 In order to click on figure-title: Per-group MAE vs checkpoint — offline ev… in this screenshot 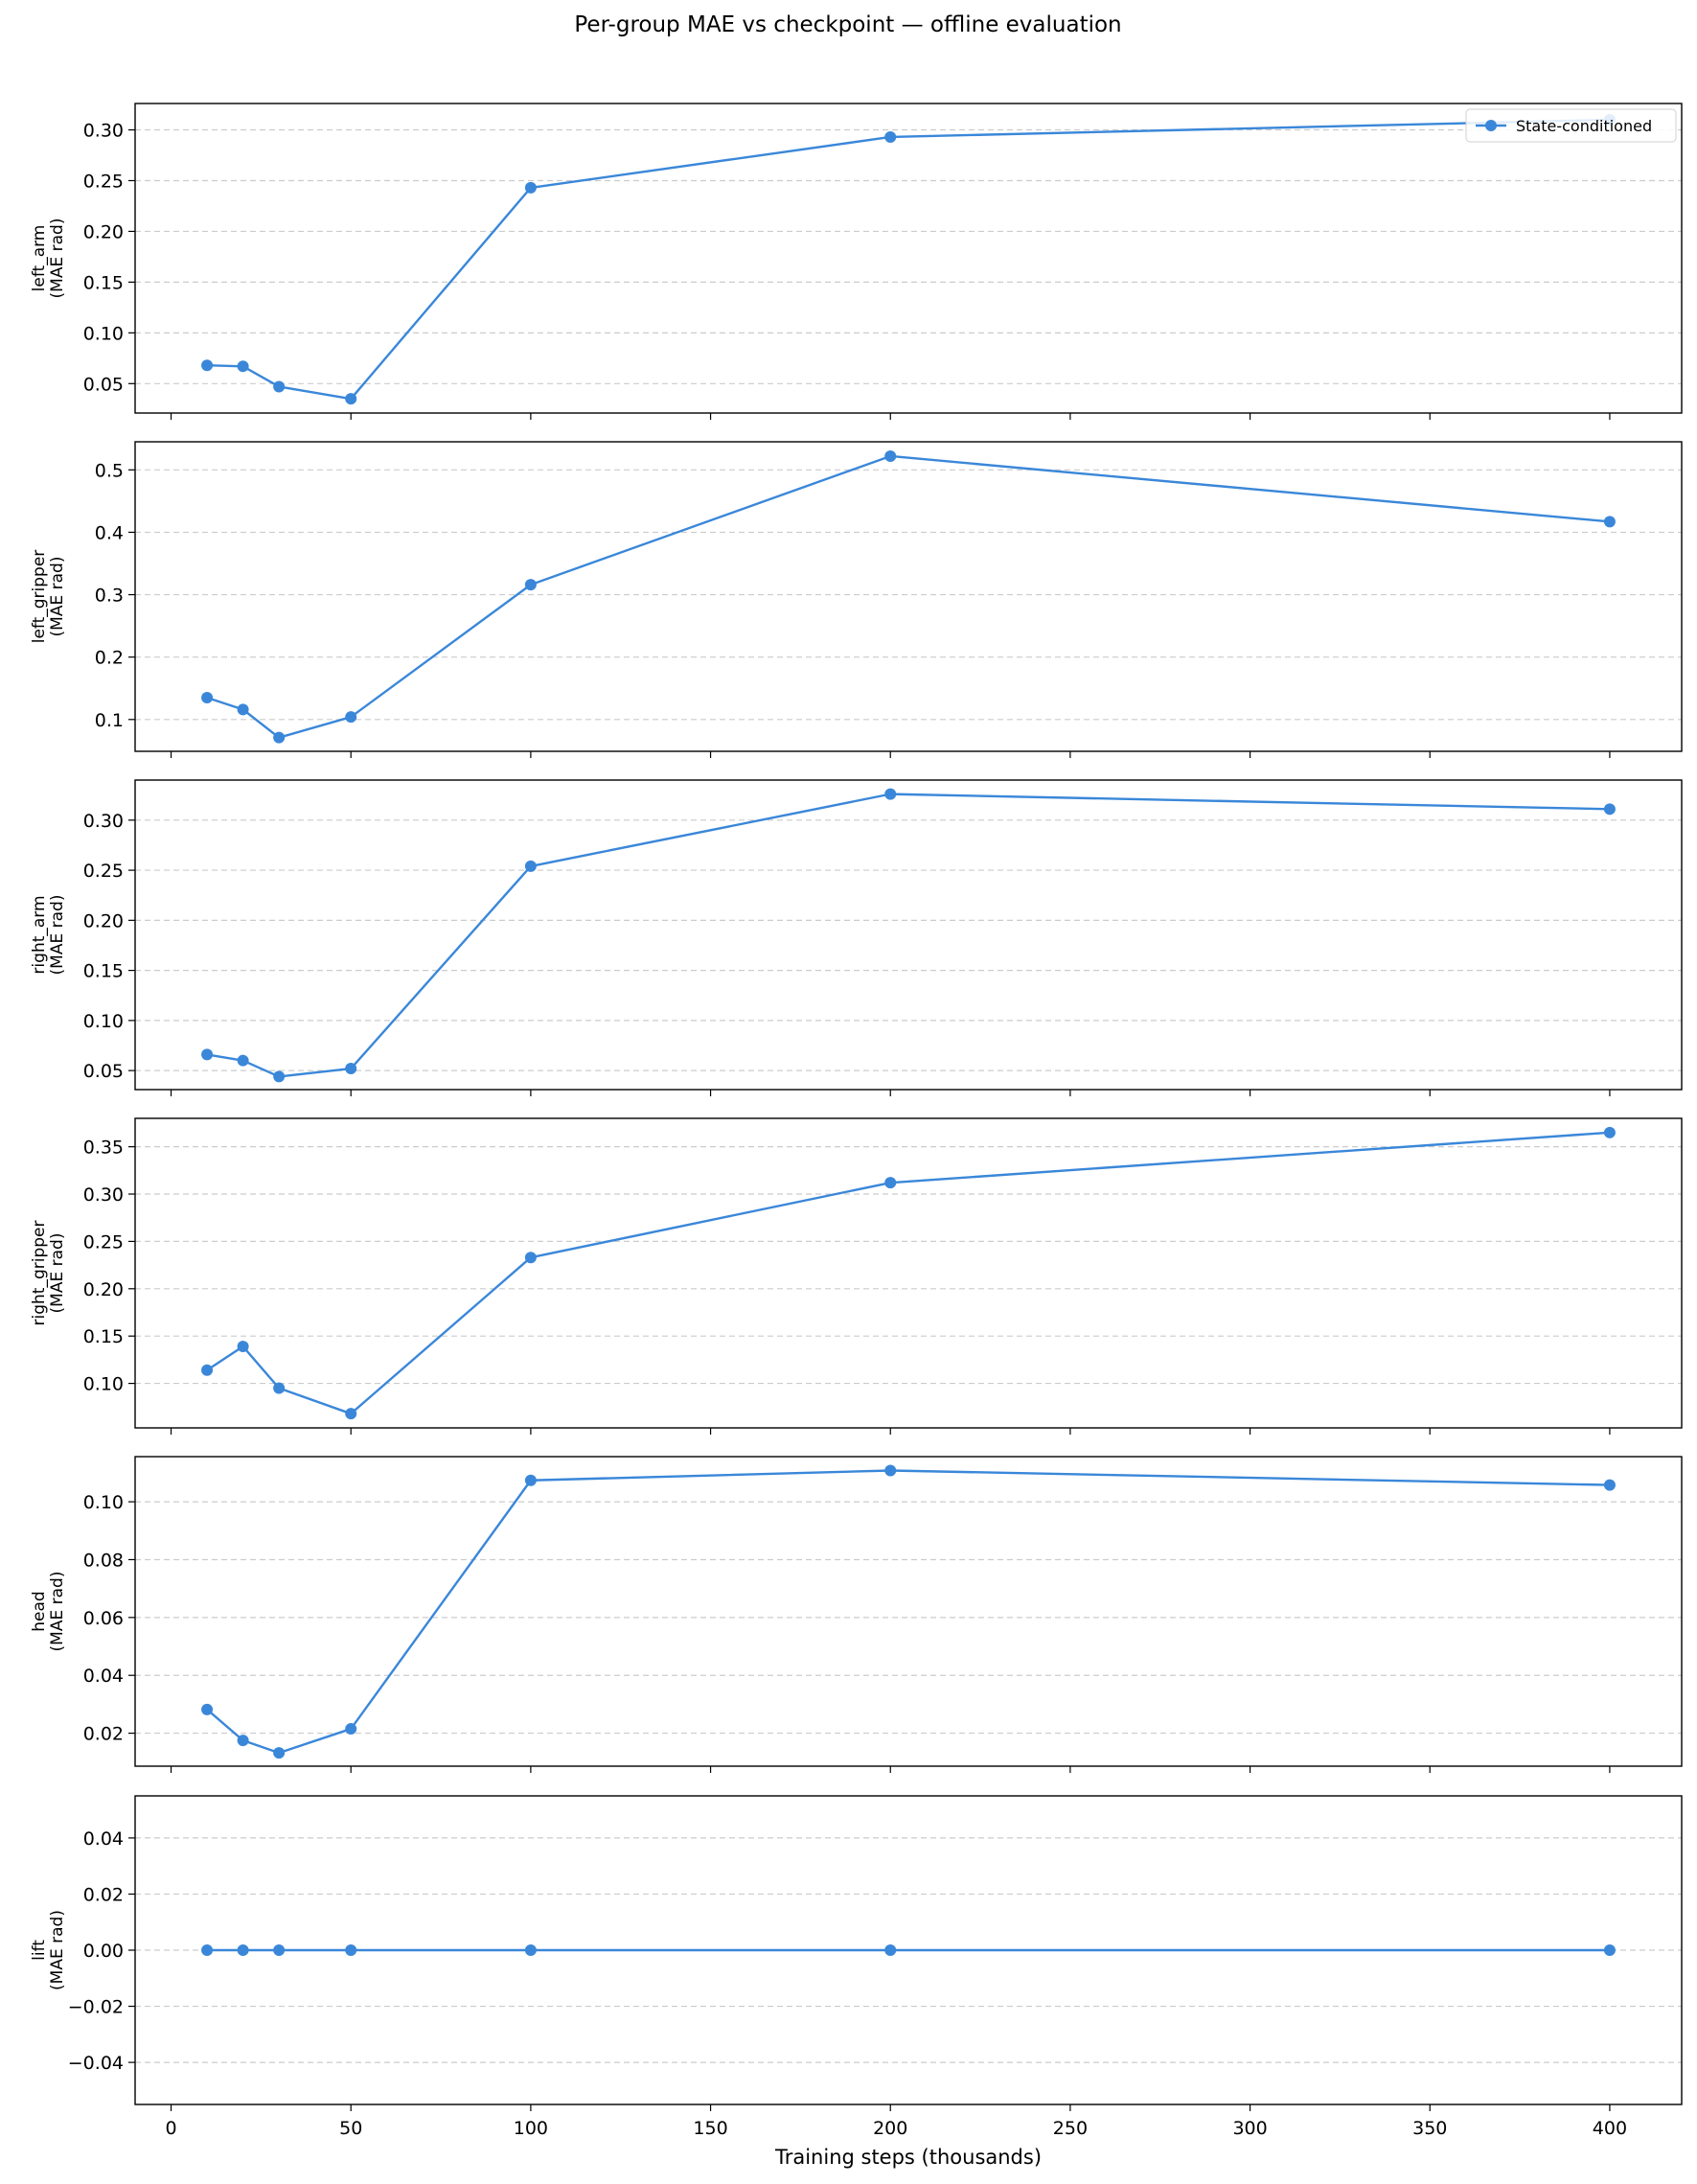, I will do `click(847, 25)`.